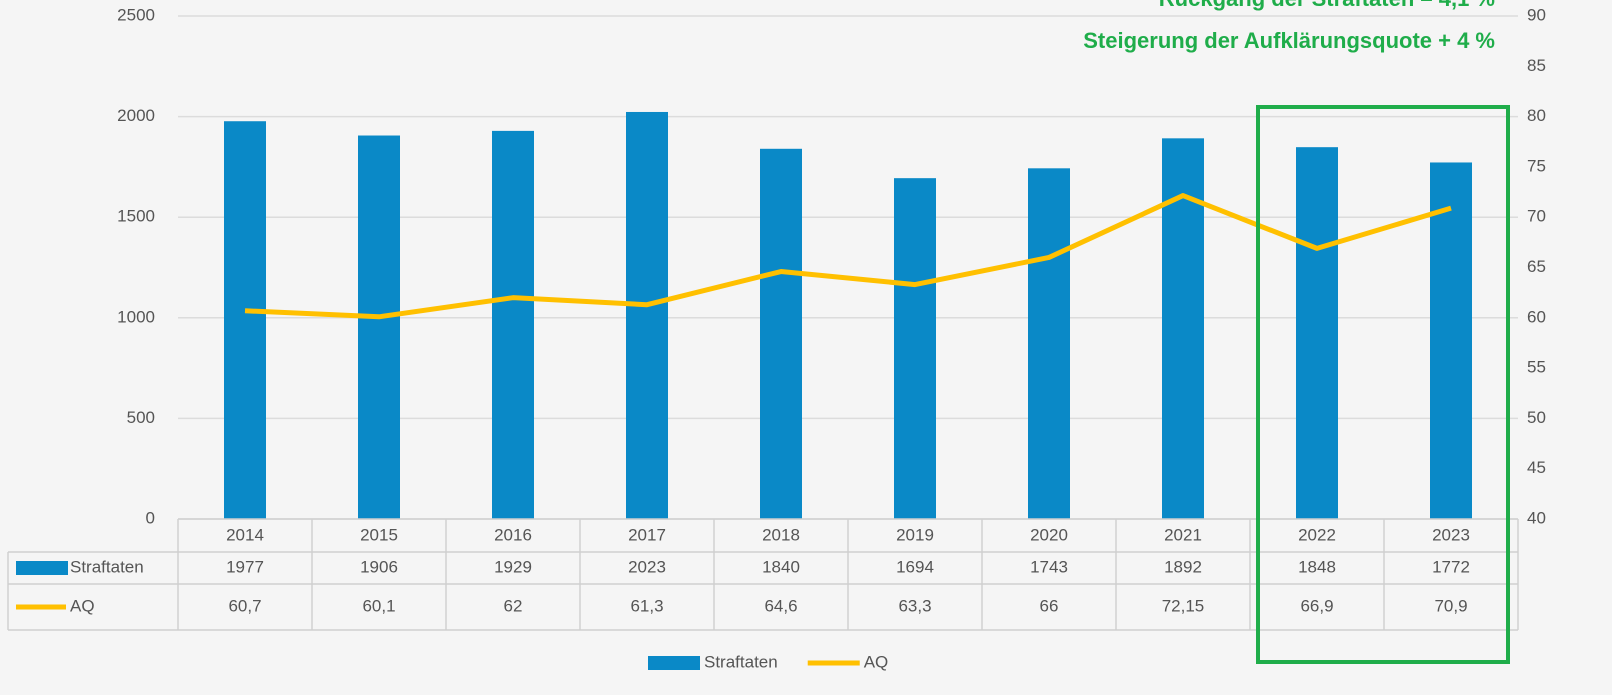 This screenshot has height=695, width=1612. What do you see at coordinates (647, 534) in the screenshot?
I see `x-tick-label: 2017` at bounding box center [647, 534].